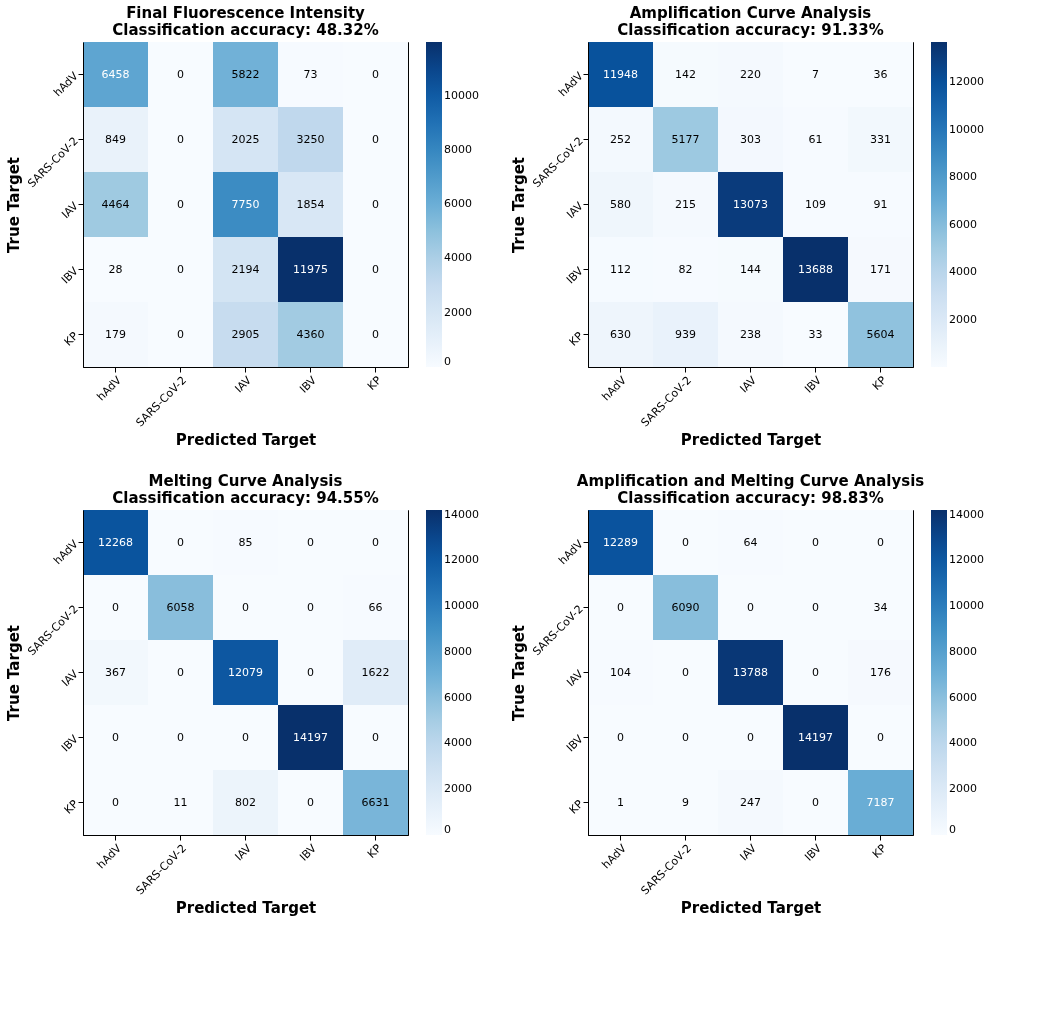 The height and width of the screenshot is (1019, 1052). Describe the element at coordinates (245, 498) in the screenshot. I see `chart-subtitle: Classification accuracy: 94.55%` at that location.